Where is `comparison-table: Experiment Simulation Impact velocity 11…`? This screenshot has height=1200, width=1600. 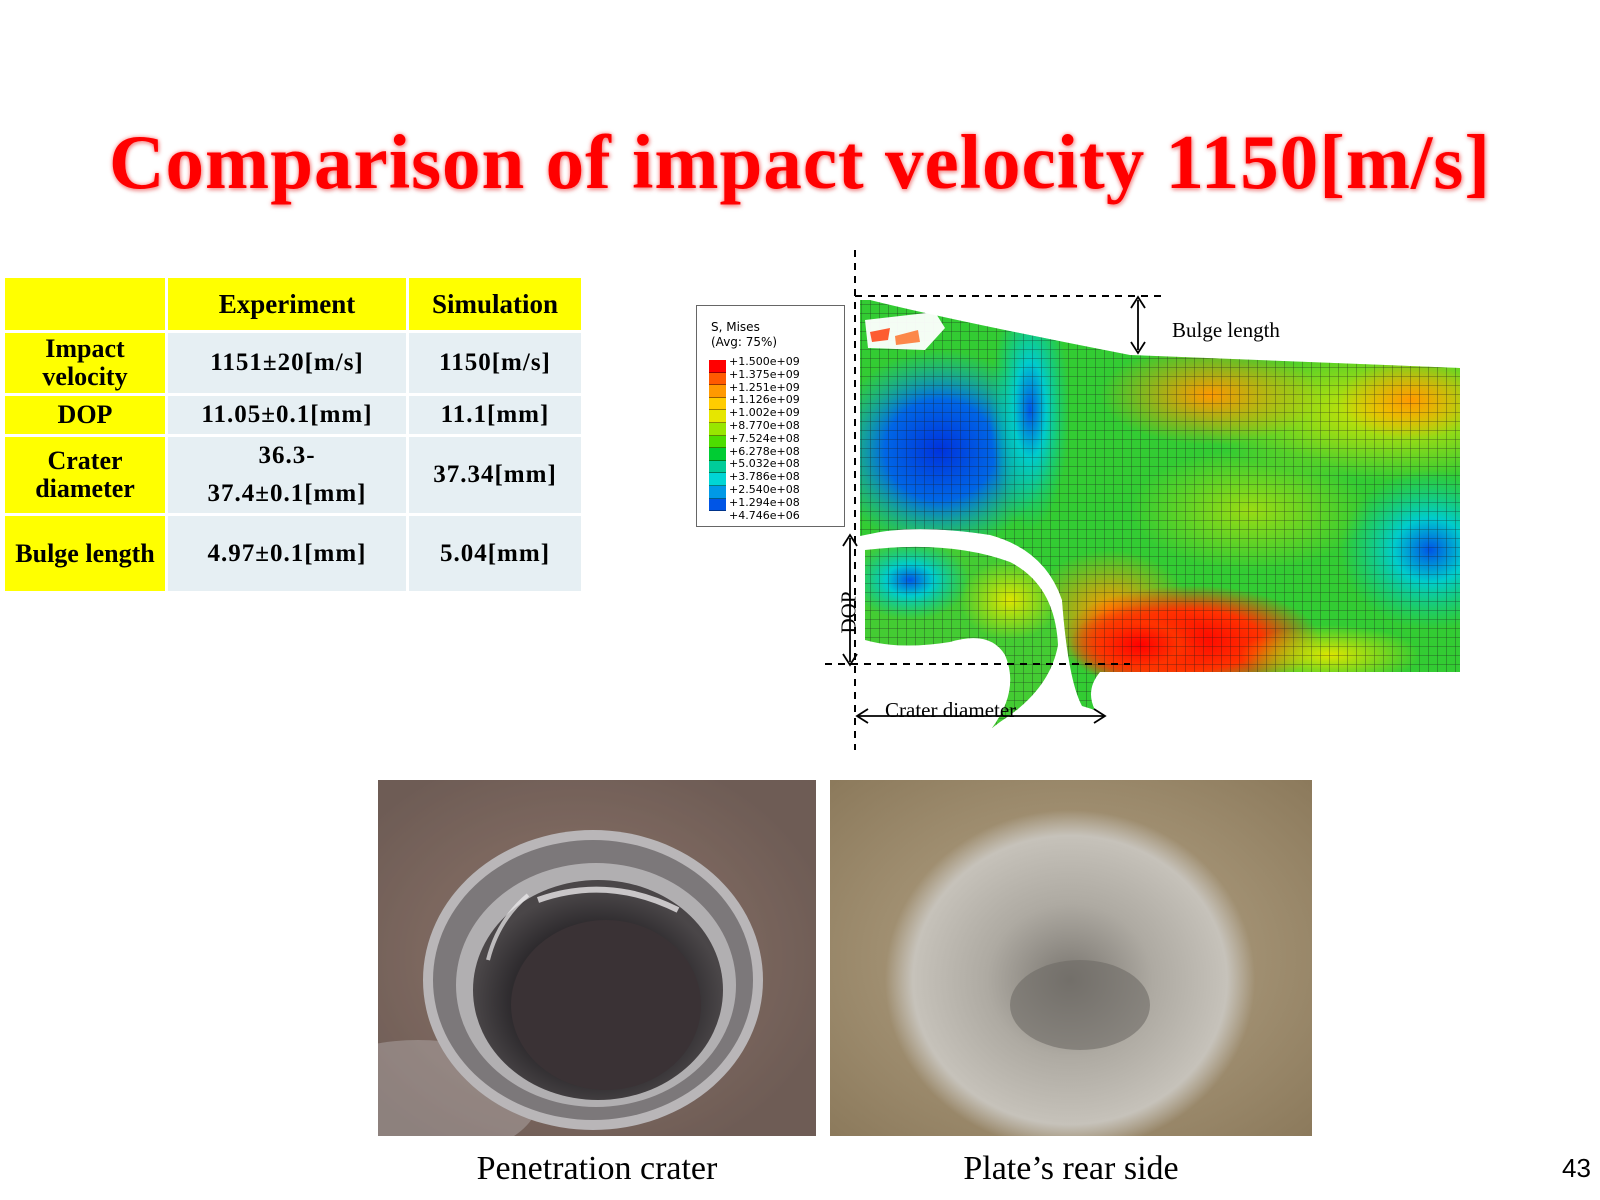 comparison-table: Experiment Simulation Impact velocity 11… is located at coordinates (294, 436).